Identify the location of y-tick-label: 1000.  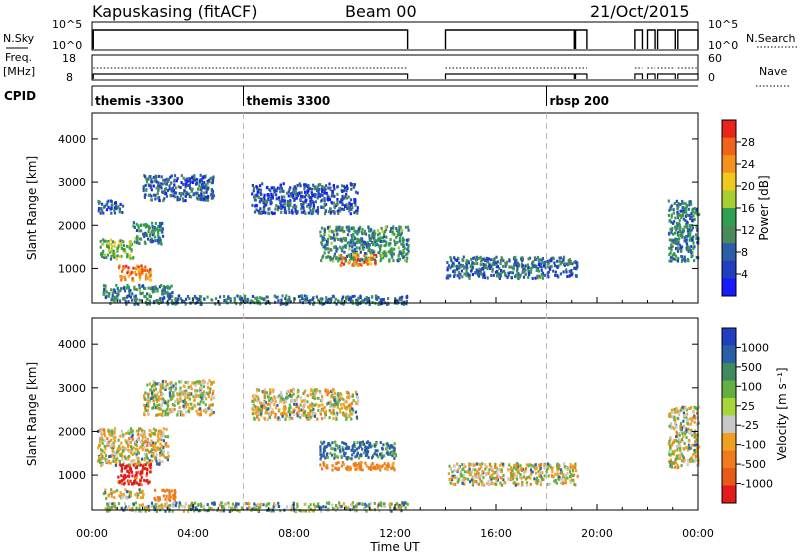
(72, 268).